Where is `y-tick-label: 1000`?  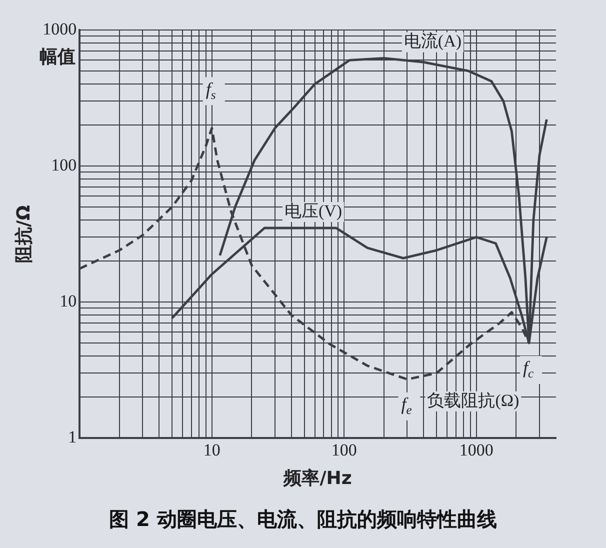
y-tick-label: 1000 is located at coordinates (59, 28).